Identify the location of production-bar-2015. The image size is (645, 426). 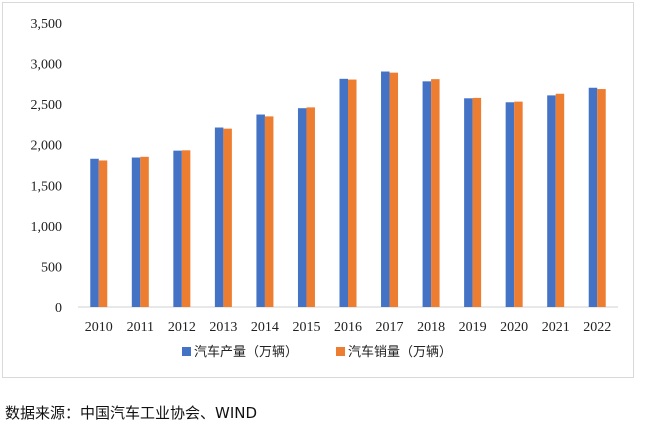
(302, 207).